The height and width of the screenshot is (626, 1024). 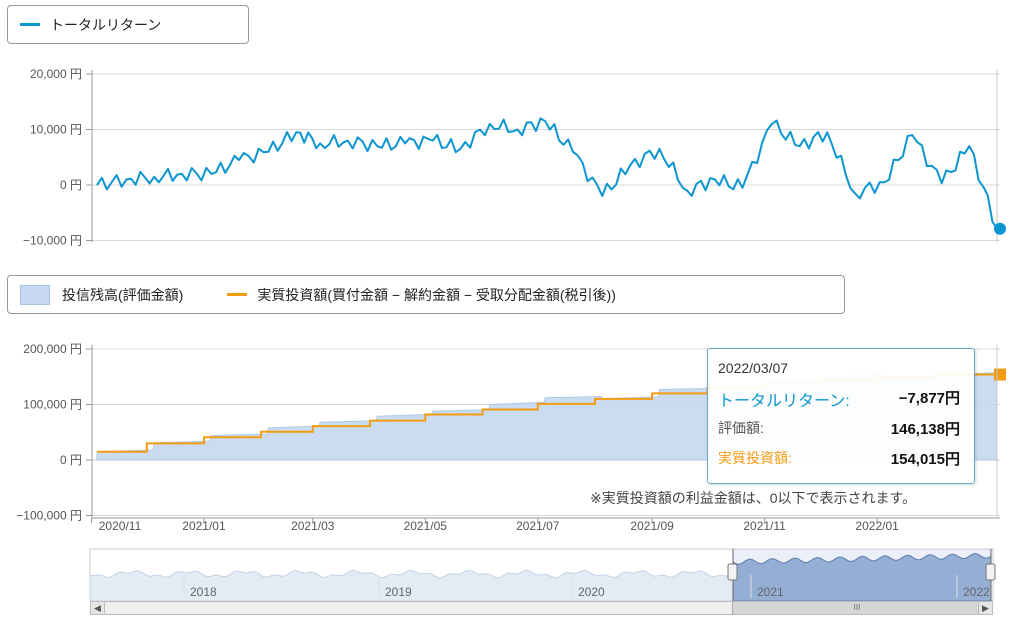 I want to click on navigator-selected-area, so click(x=862, y=577).